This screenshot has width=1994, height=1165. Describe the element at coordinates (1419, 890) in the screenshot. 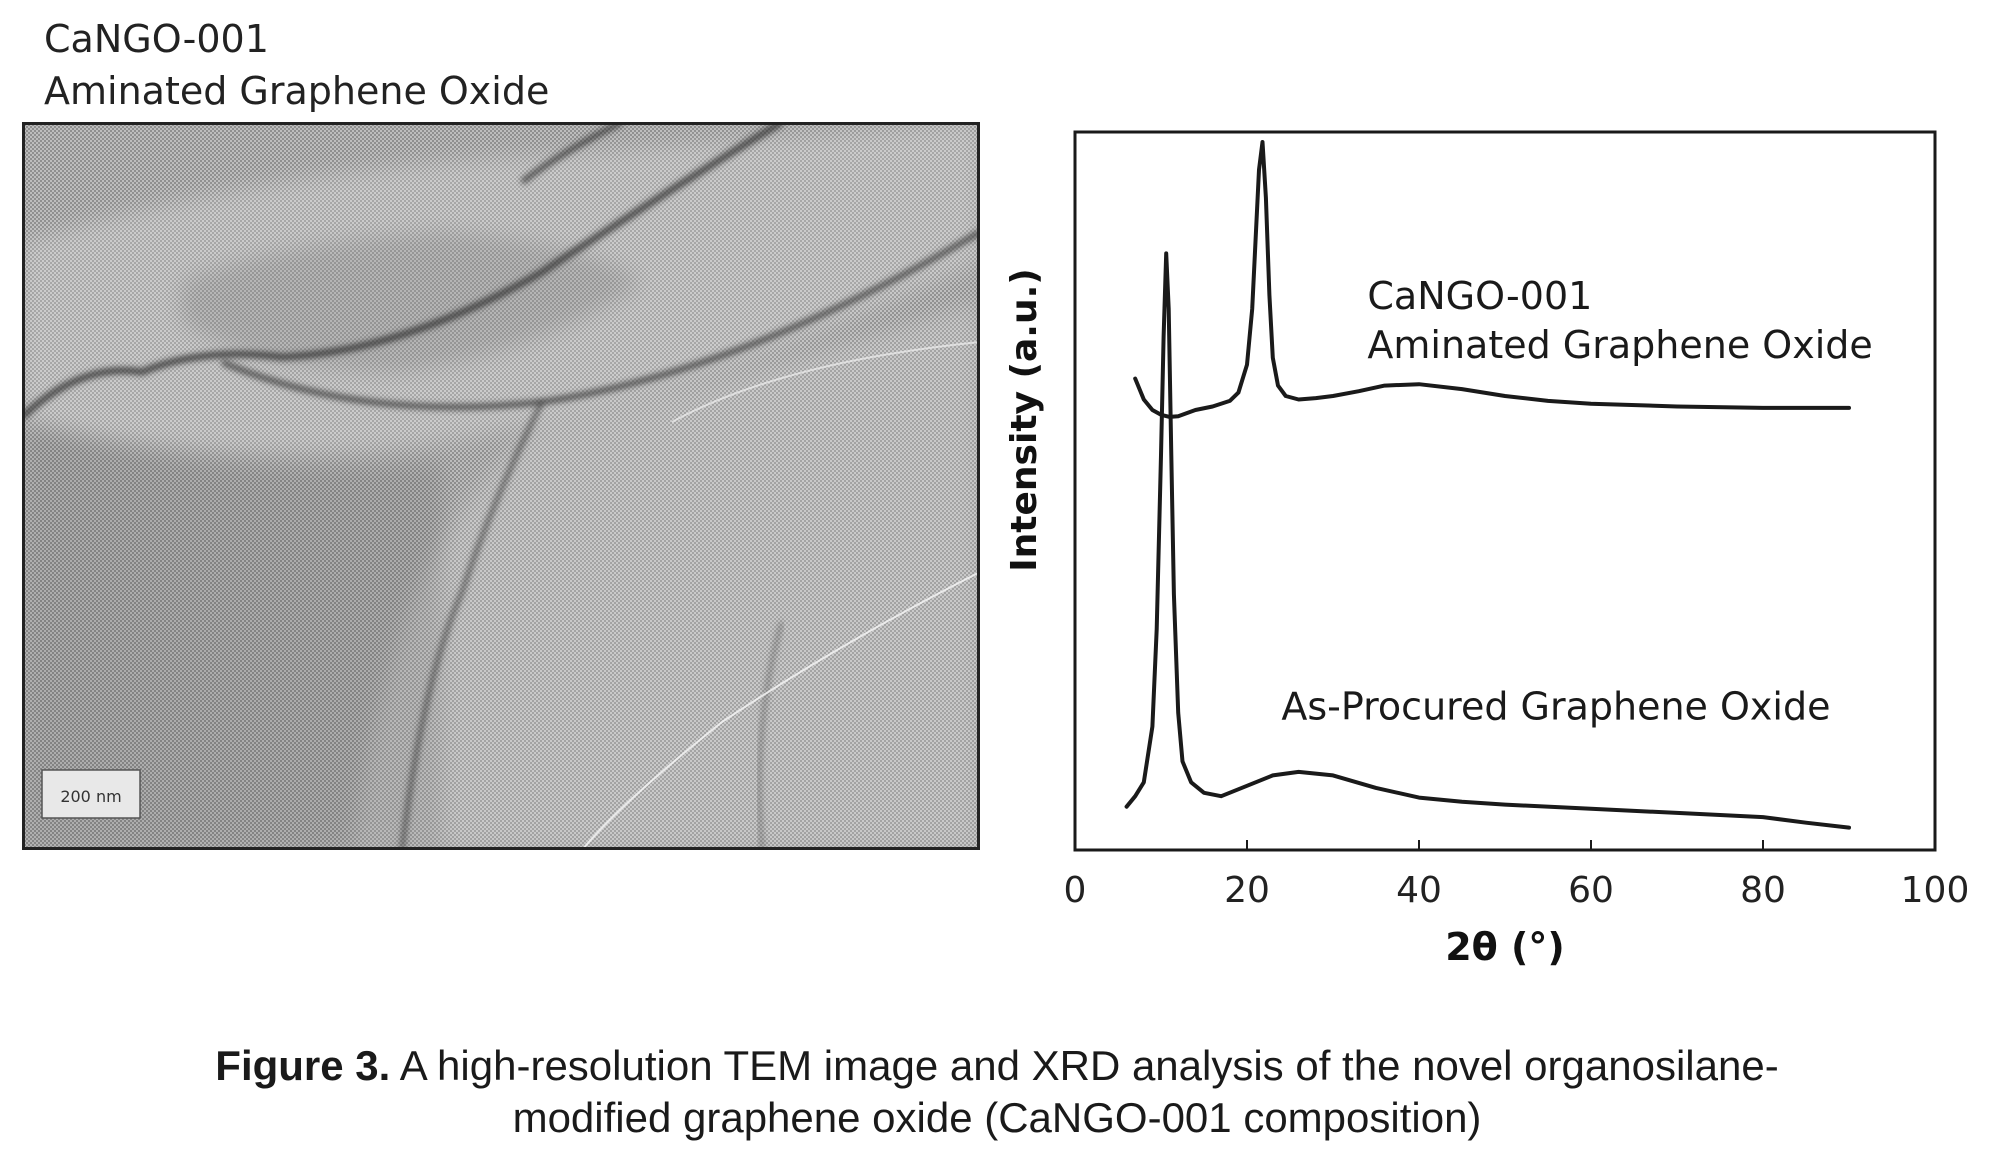

I see `x-tick-label: 40` at that location.